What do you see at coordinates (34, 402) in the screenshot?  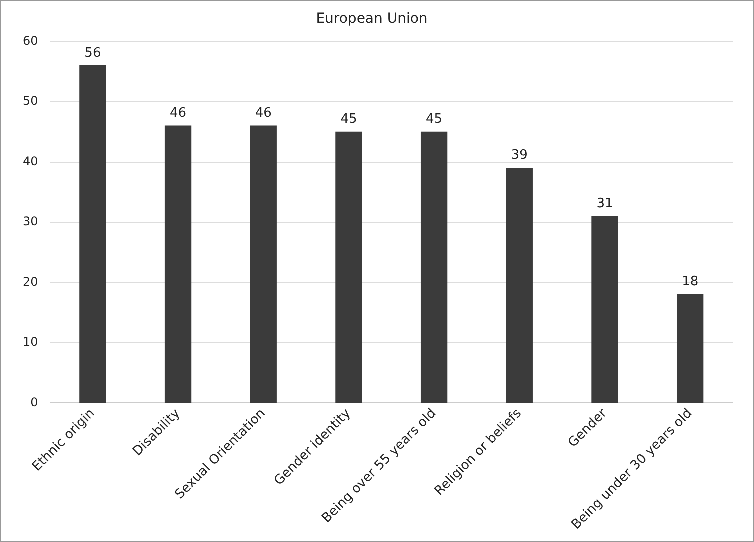 I see `y-tick-label: 0` at bounding box center [34, 402].